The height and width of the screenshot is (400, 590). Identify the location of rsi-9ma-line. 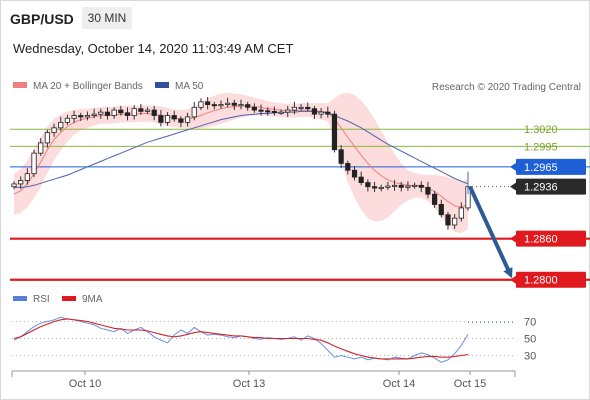
(241, 339).